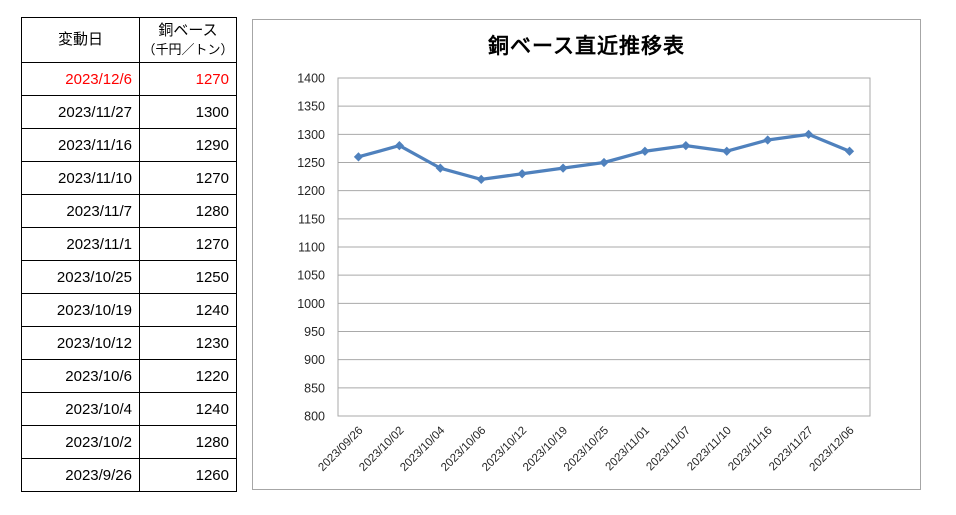  I want to click on y-axis-label: 800, so click(314, 417).